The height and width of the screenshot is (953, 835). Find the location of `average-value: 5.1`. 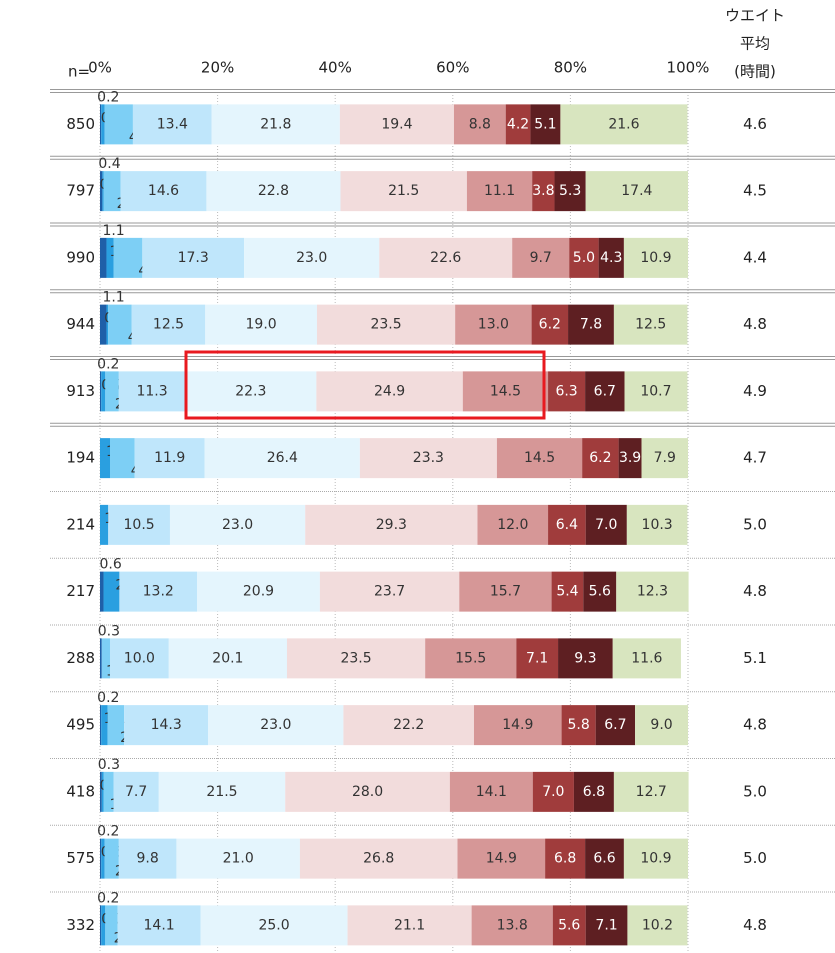

average-value: 5.1 is located at coordinates (755, 658).